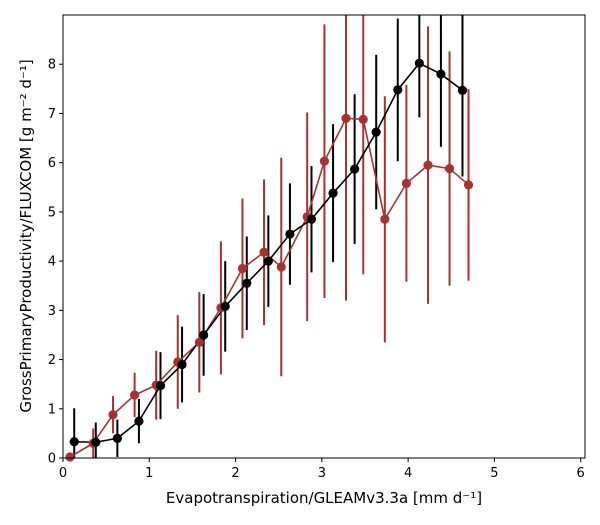 The image size is (600, 525). Describe the element at coordinates (52, 311) in the screenshot. I see `y-tick-label-3: 3` at that location.